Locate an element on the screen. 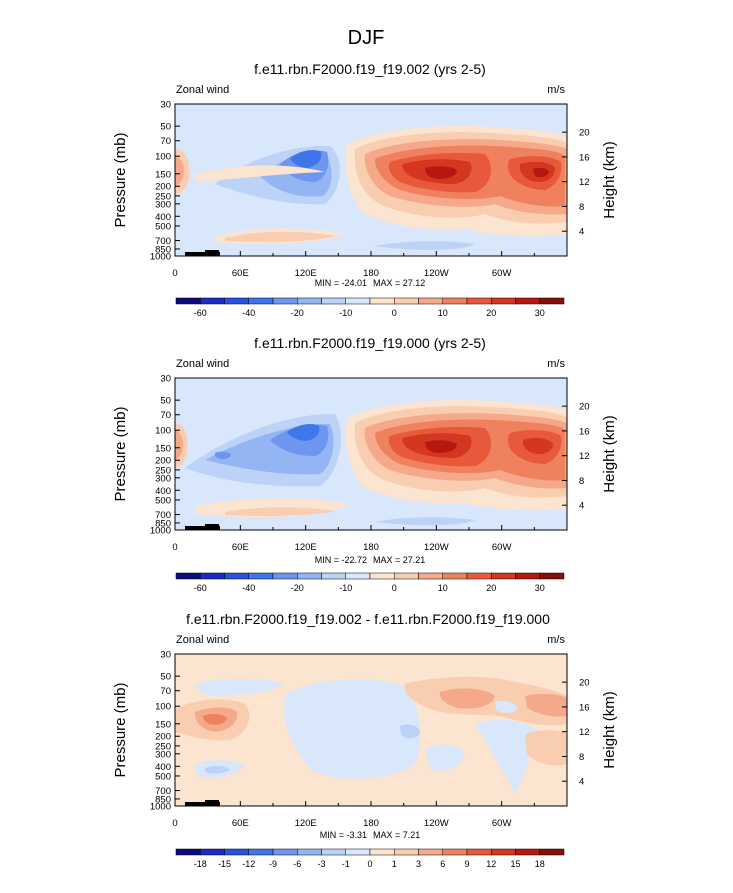 Image resolution: width=733 pixels, height=893 pixels. colorbar-label: 1 is located at coordinates (394, 864).